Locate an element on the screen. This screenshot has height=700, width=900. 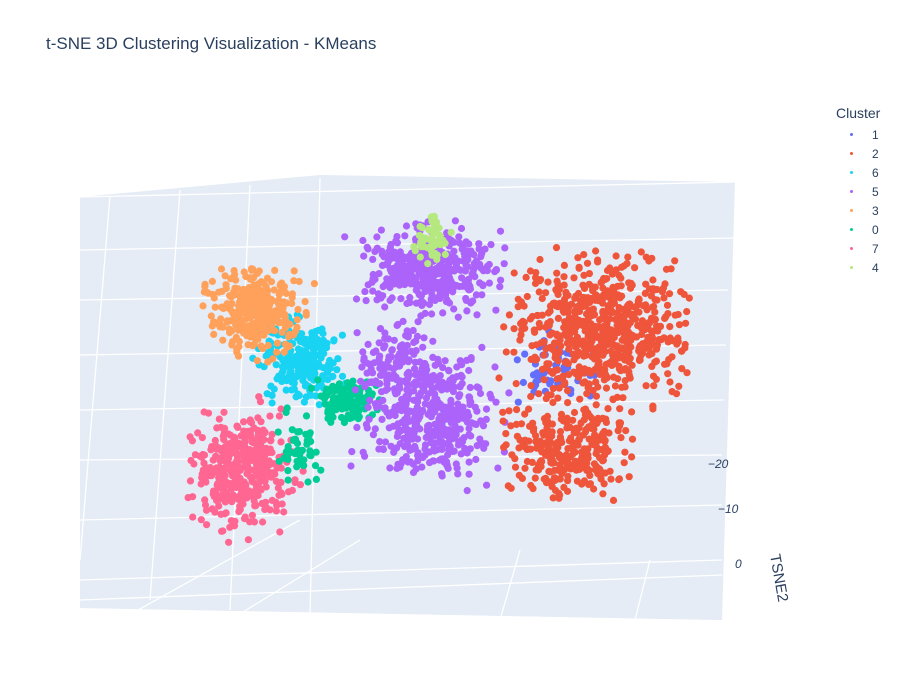
cluster-7-points is located at coordinates (245, 469).